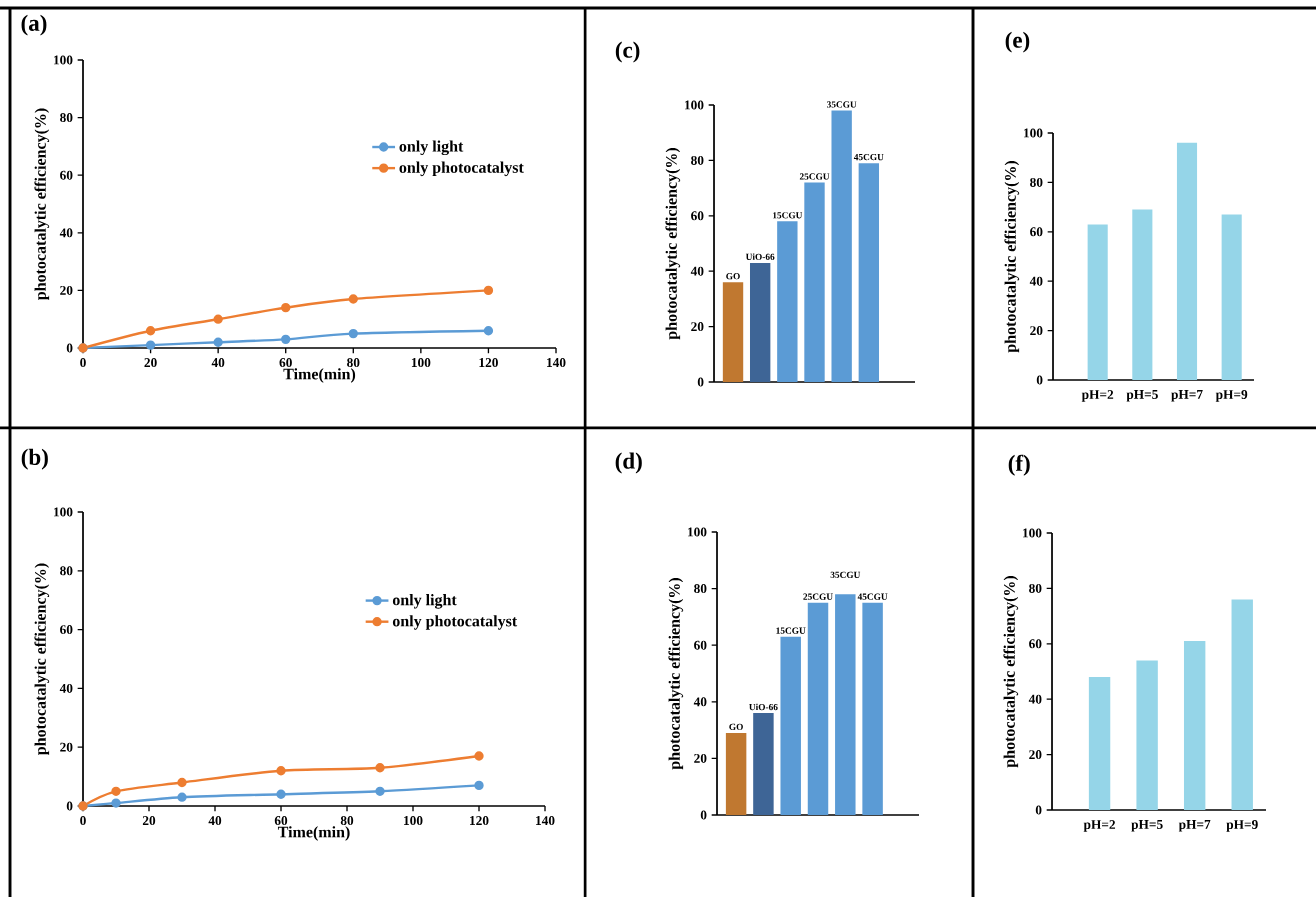  What do you see at coordinates (1017, 42) in the screenshot?
I see `chart-title: (e)` at bounding box center [1017, 42].